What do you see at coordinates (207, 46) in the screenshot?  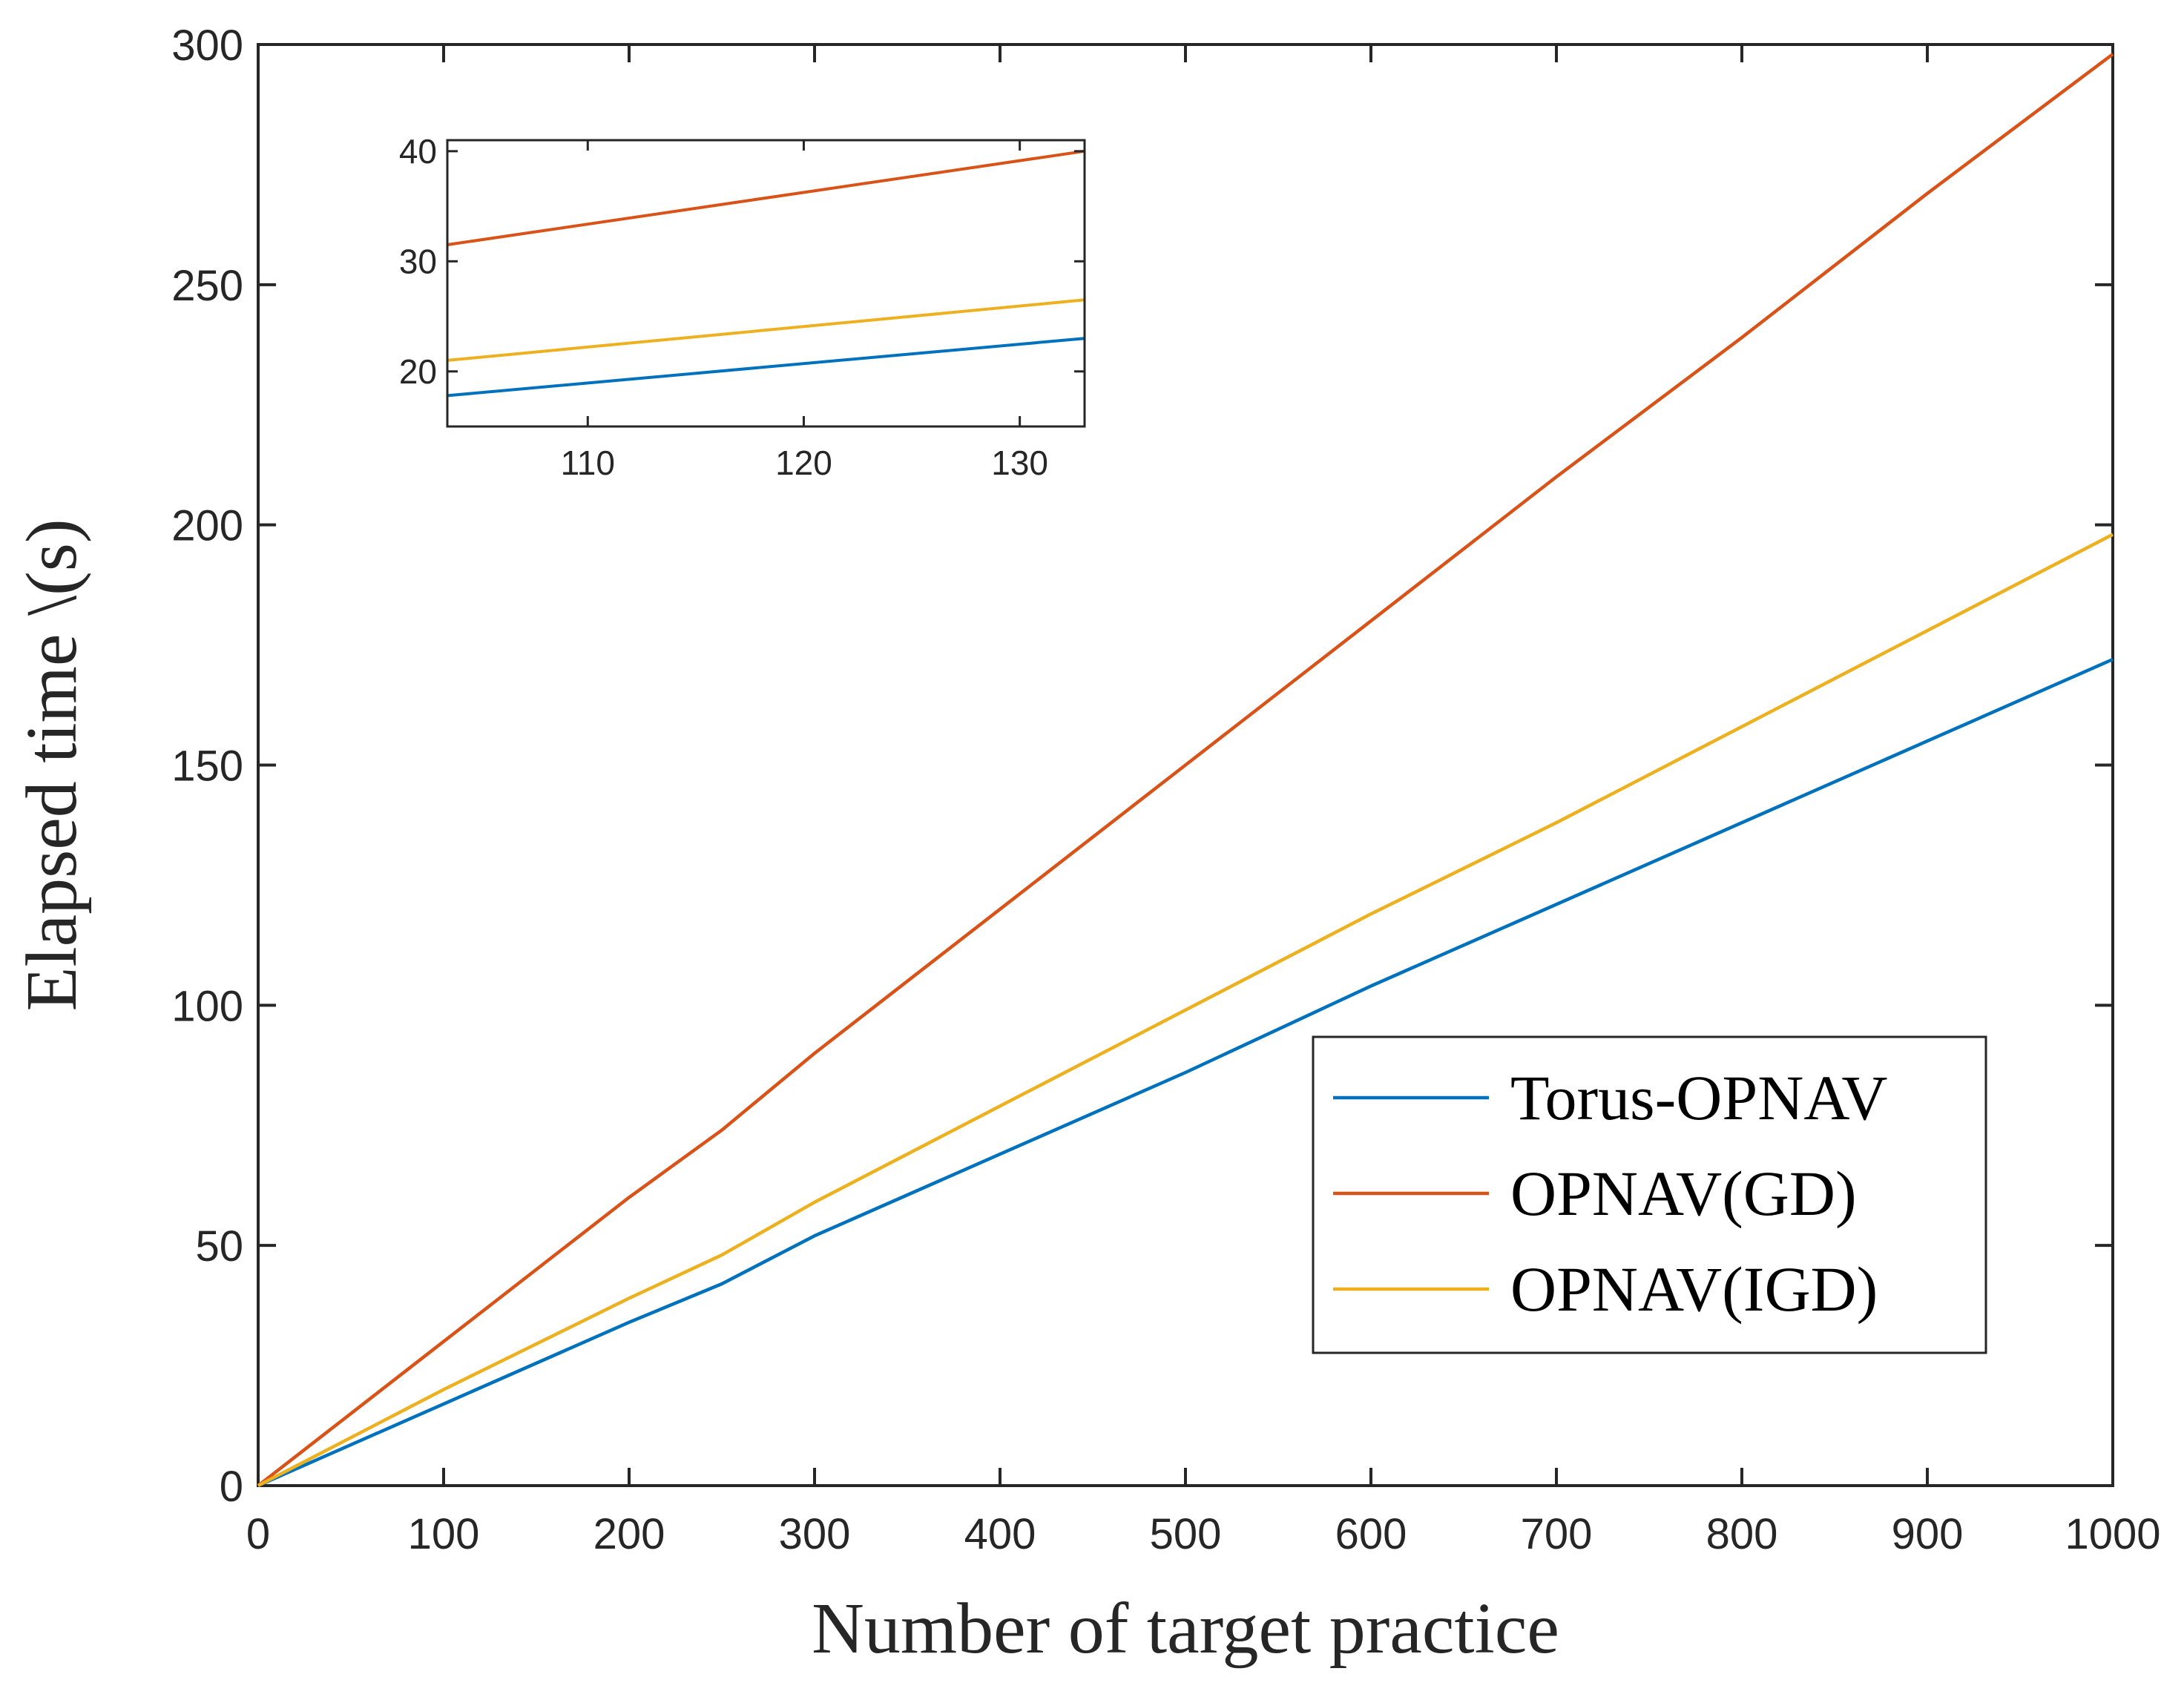 I see `y-tick-label: 300` at bounding box center [207, 46].